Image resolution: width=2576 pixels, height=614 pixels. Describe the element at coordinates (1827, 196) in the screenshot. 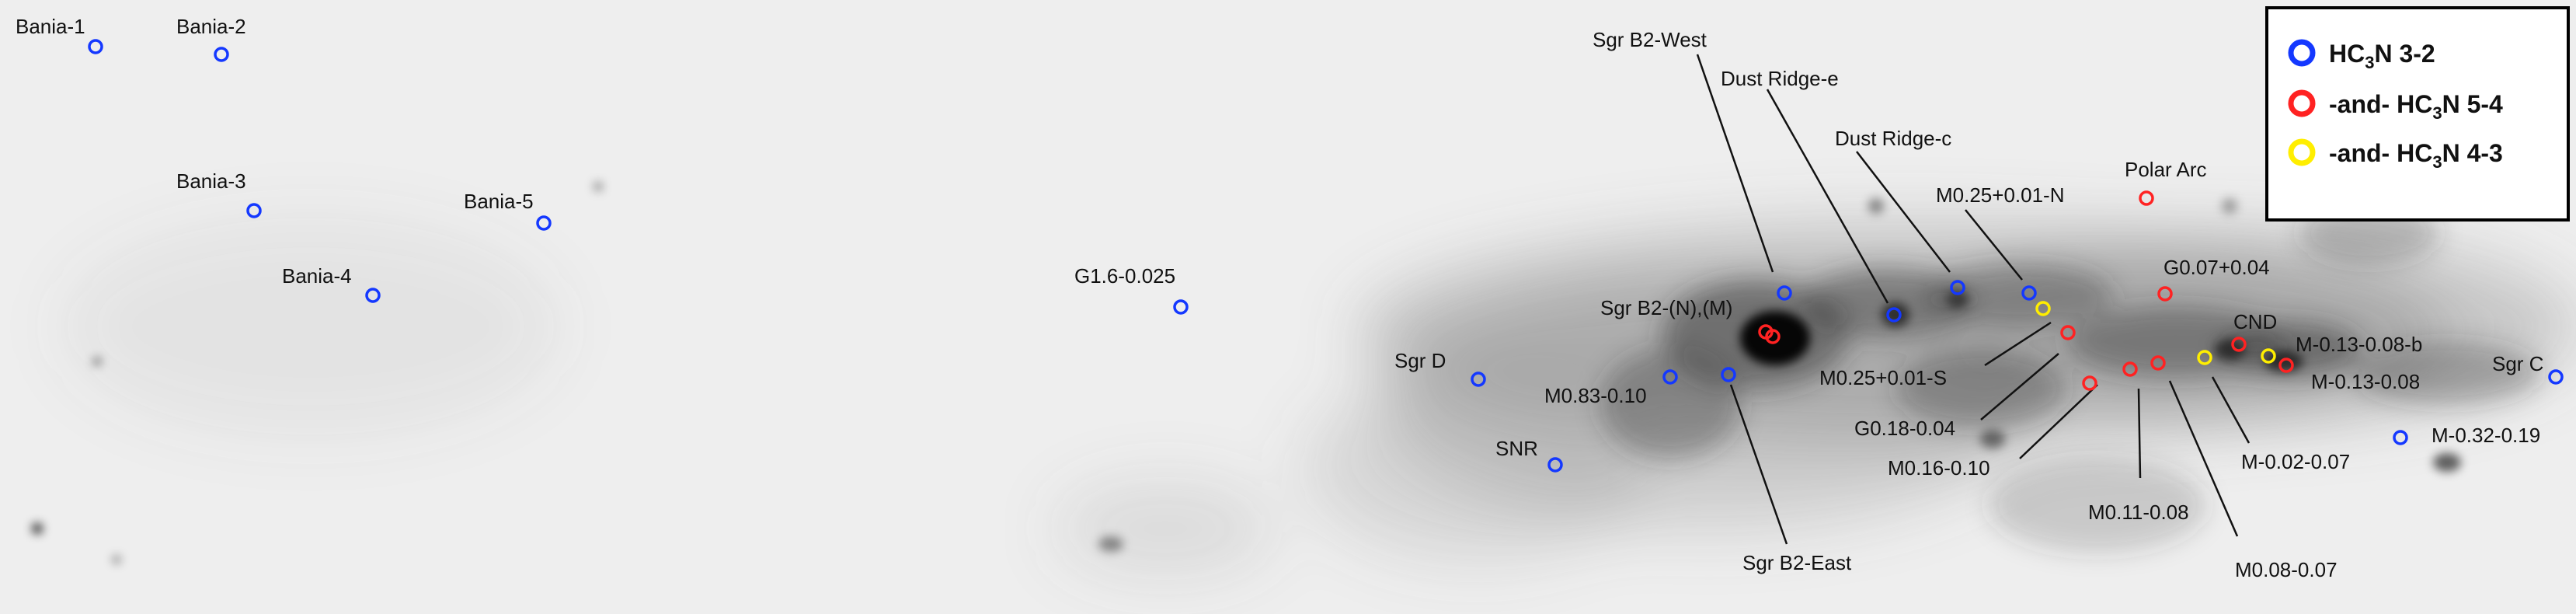

I see `leader-line-dust-ridge-e` at that location.